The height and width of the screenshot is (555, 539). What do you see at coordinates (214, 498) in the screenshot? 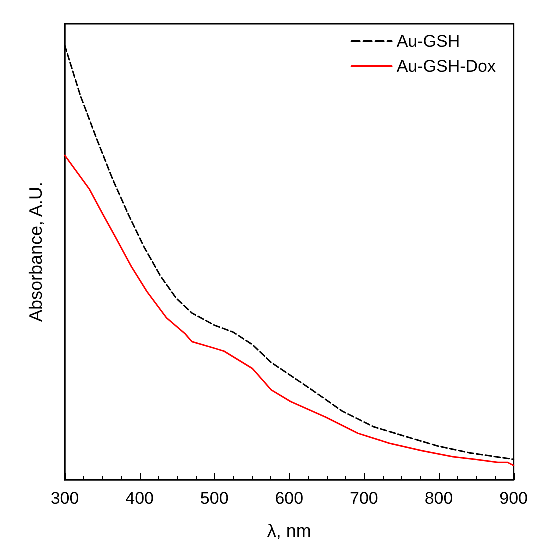
I see `x-tick-label: 500` at bounding box center [214, 498].